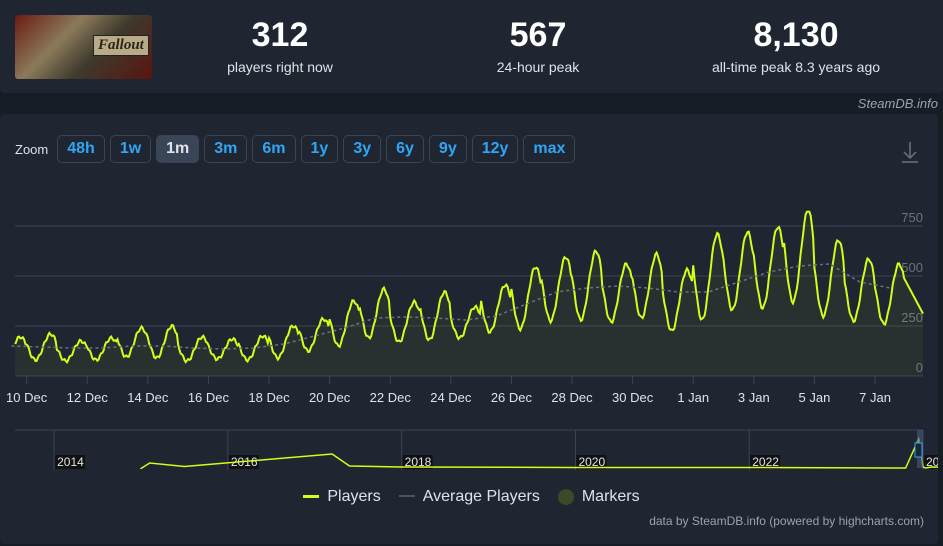 The height and width of the screenshot is (546, 943). What do you see at coordinates (512, 397) in the screenshot?
I see `x-tick-label: 26 Dec` at bounding box center [512, 397].